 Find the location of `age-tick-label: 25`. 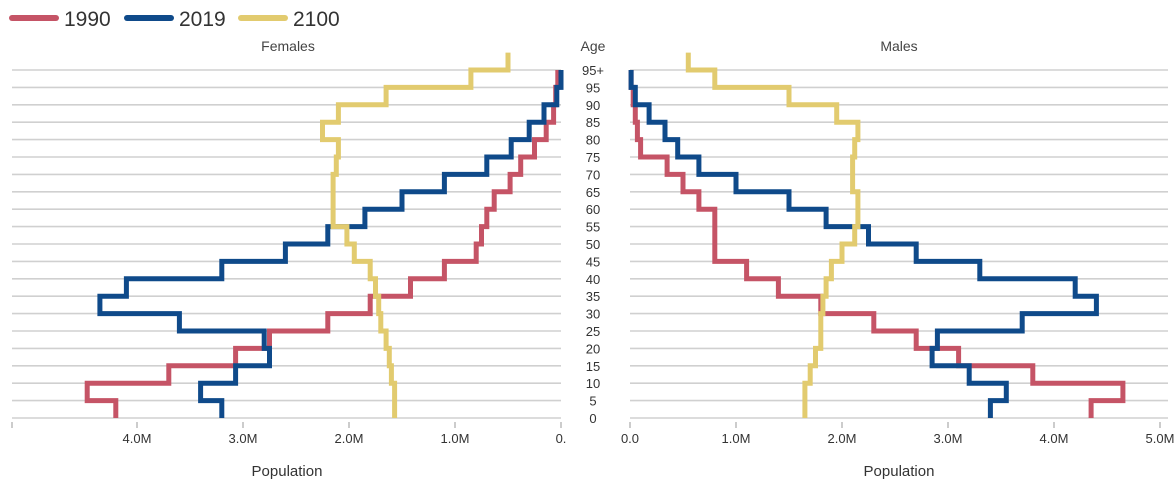

age-tick-label: 25 is located at coordinates (593, 331).